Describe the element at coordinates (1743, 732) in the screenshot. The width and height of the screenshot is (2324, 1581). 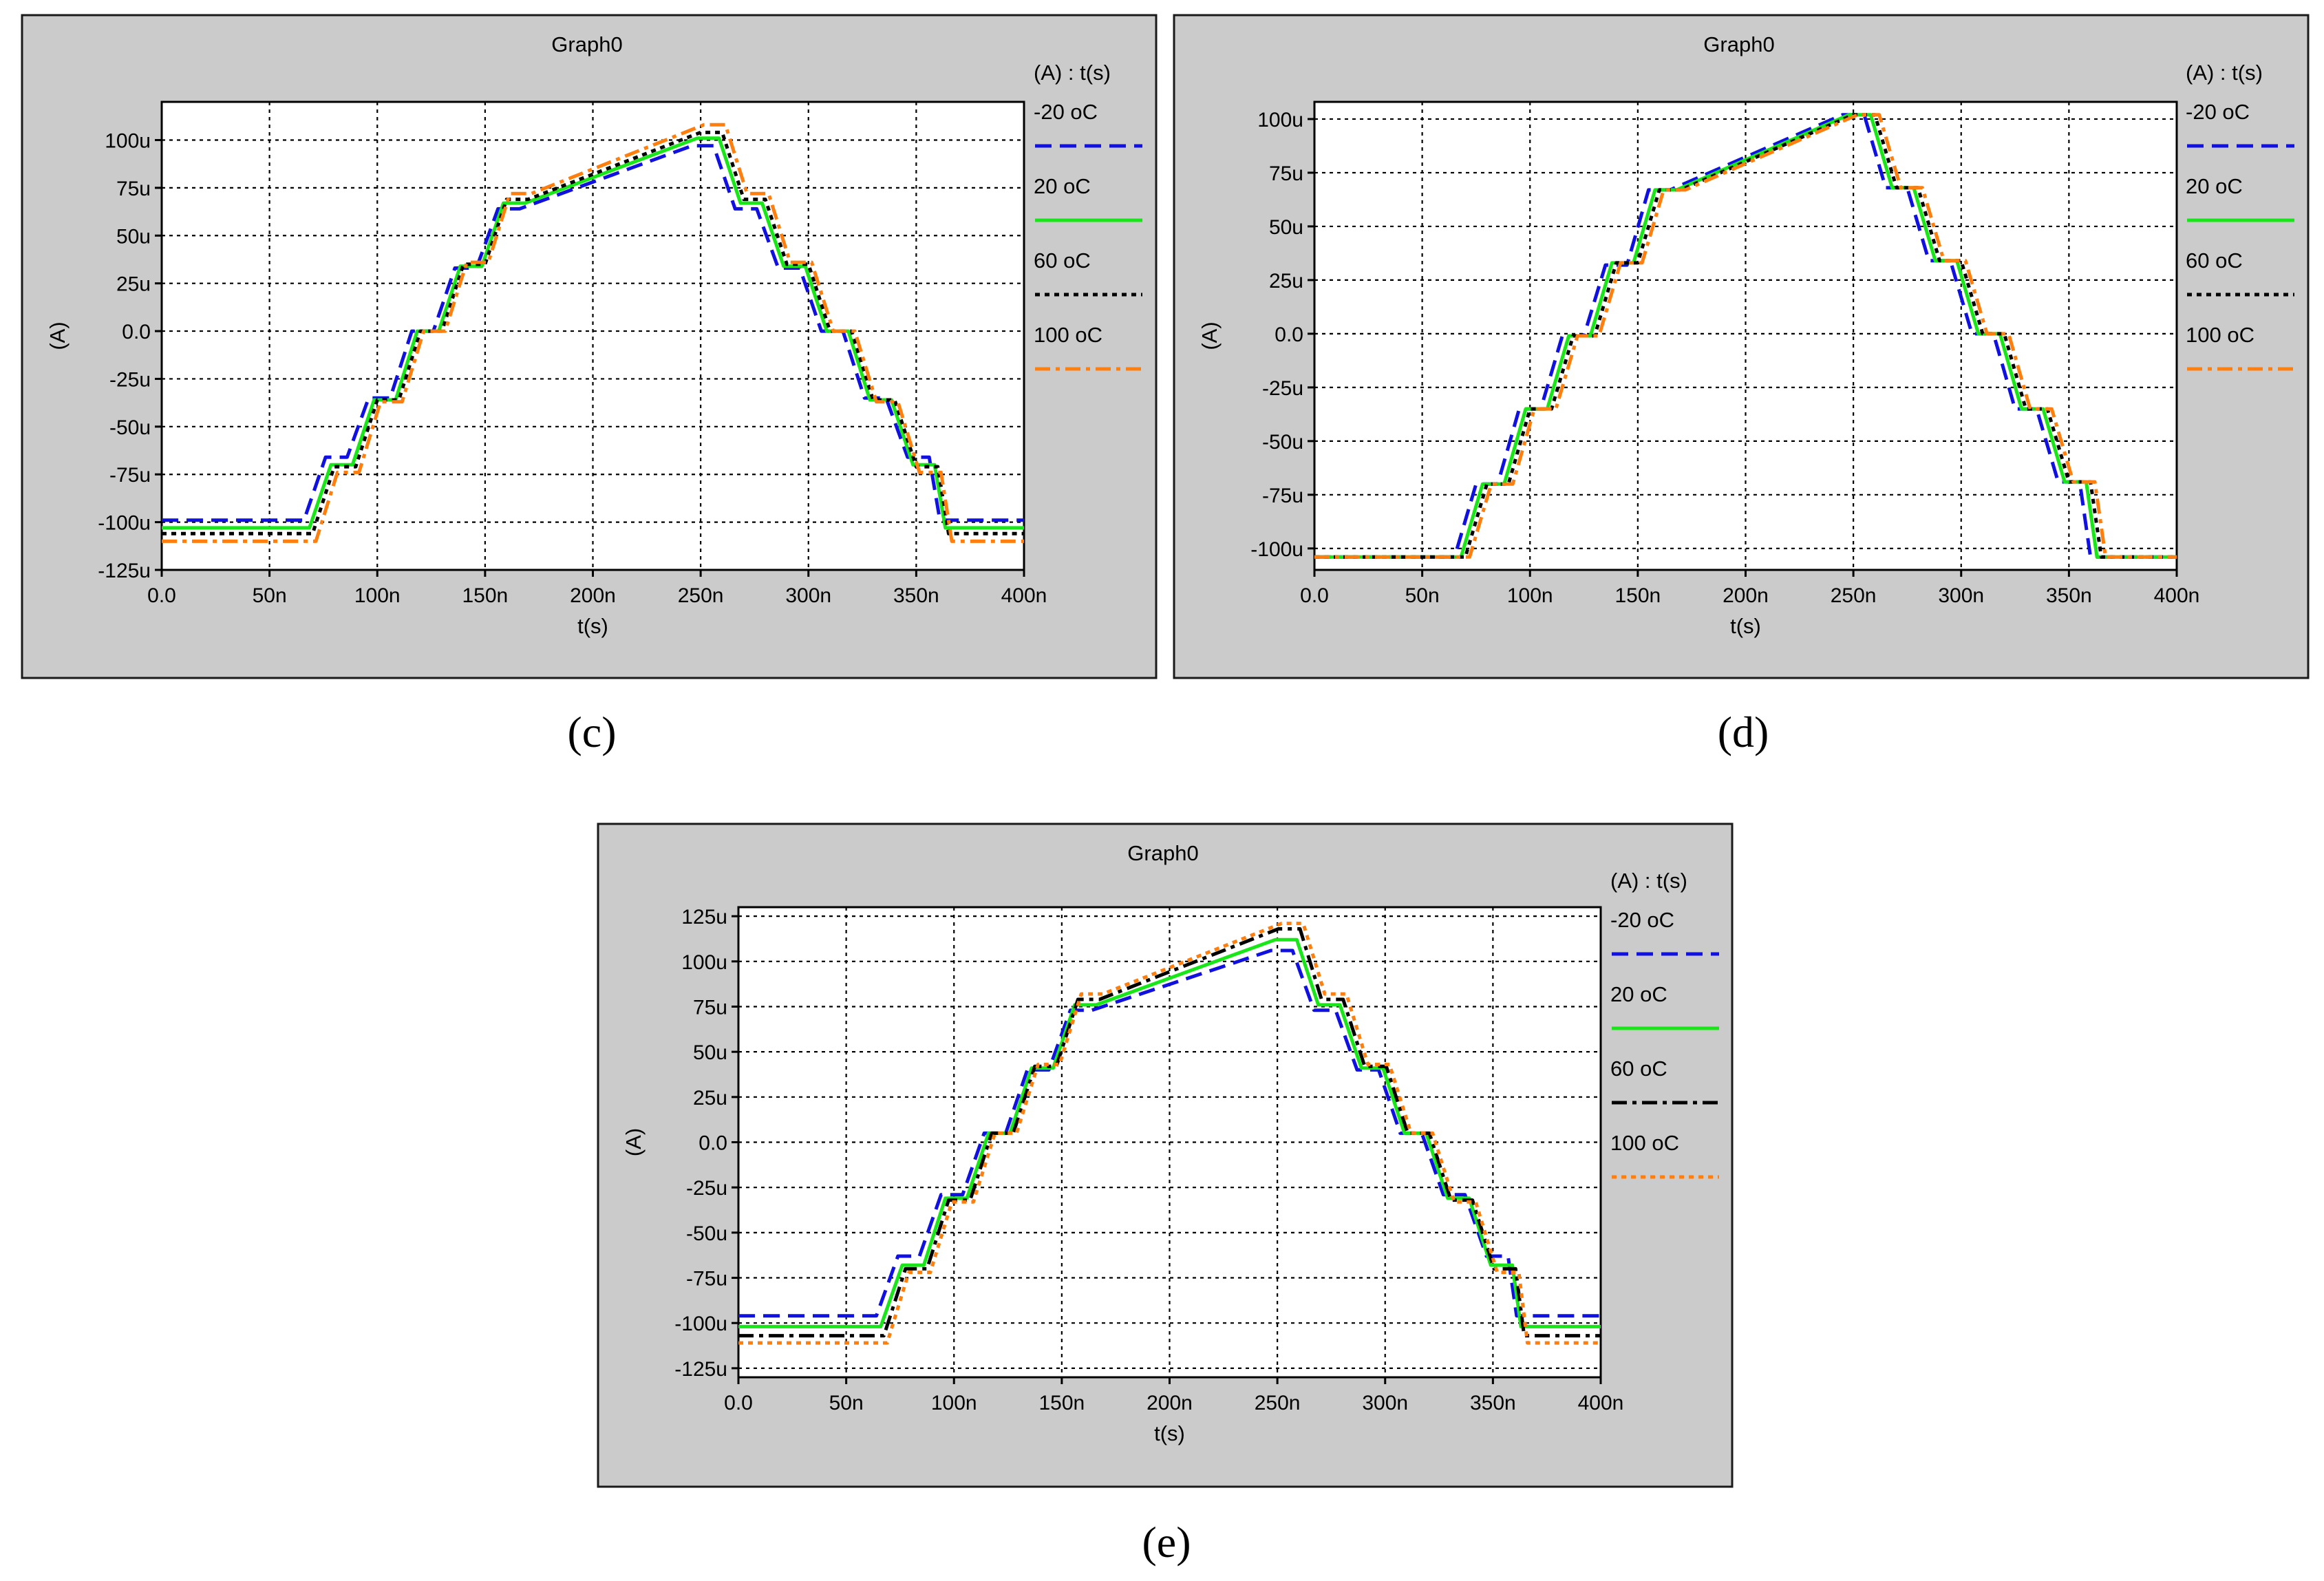
I see `panel-caption: (d)` at that location.